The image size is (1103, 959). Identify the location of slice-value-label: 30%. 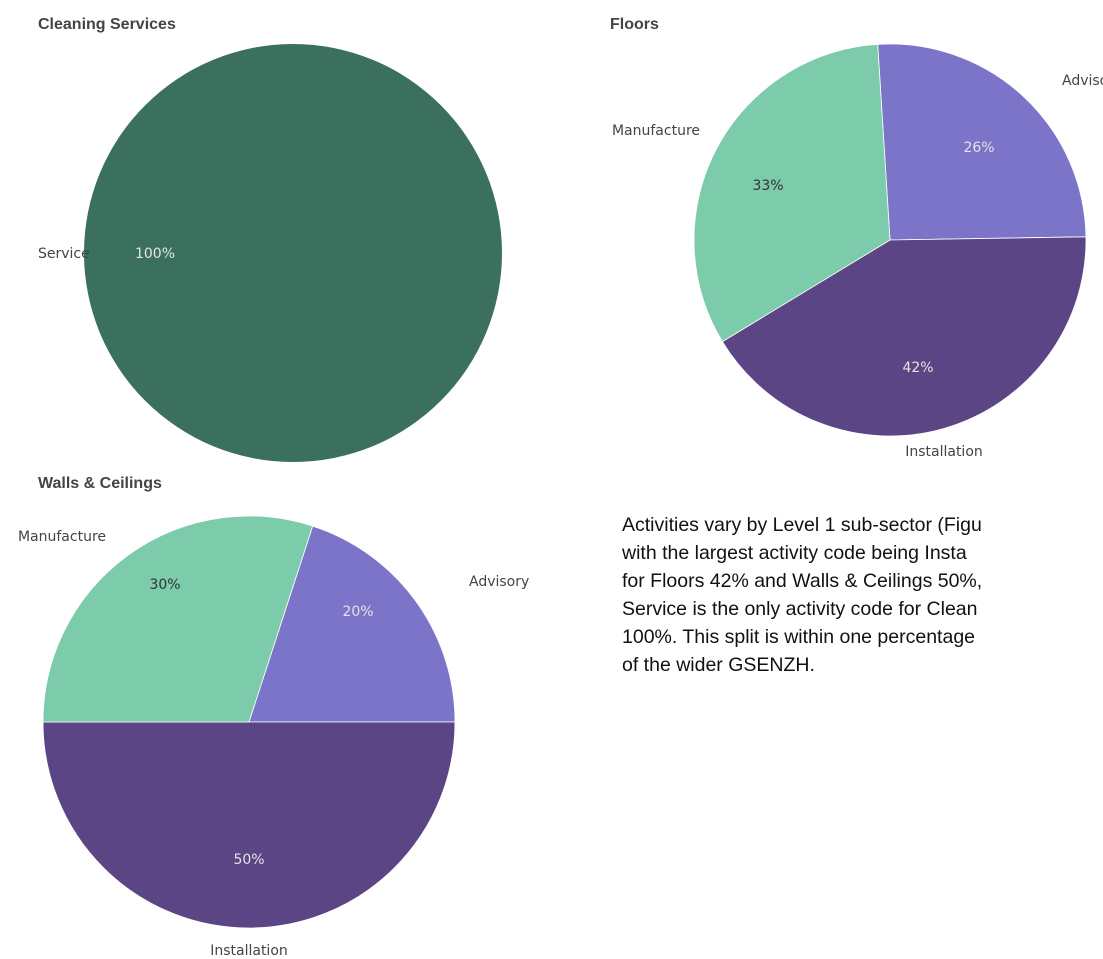
(164, 585).